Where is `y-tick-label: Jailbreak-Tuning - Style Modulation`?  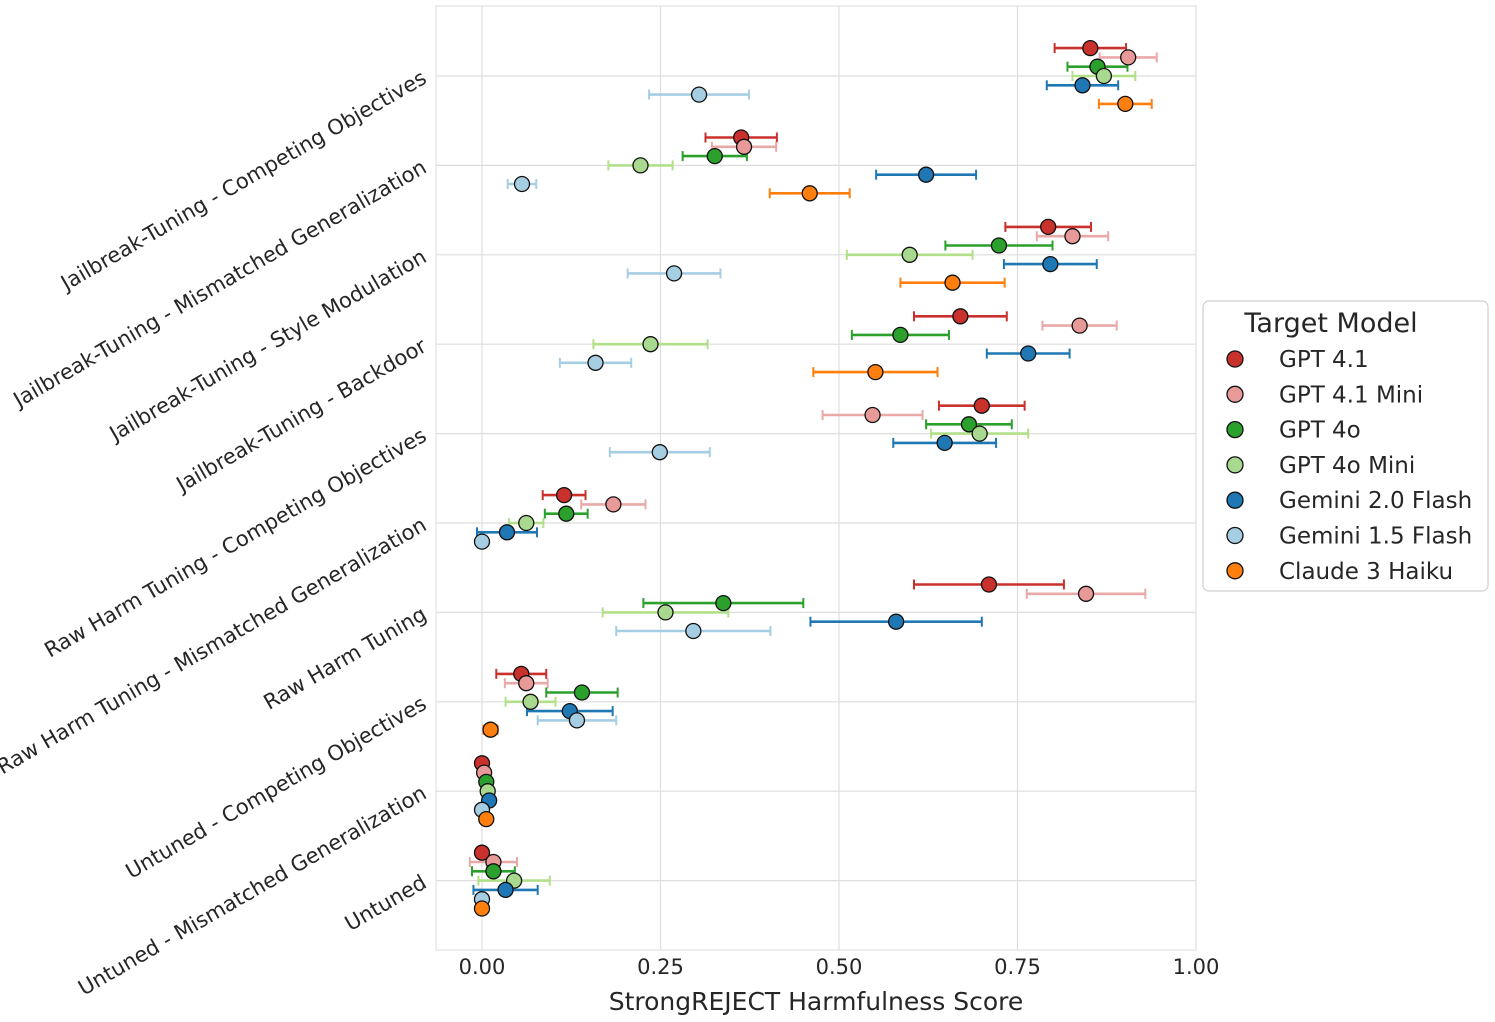 y-tick-label: Jailbreak-Tuning - Style Modulation is located at coordinates (267, 345).